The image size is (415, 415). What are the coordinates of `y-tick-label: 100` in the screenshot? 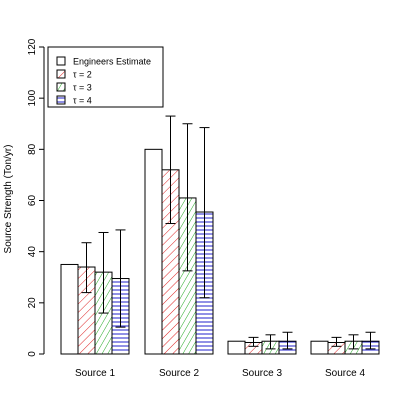 It's located at (32, 97).